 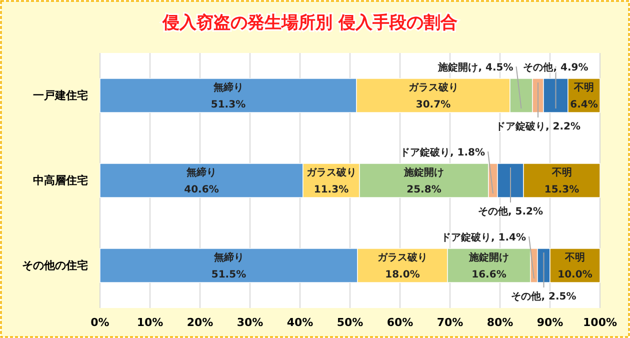 What do you see at coordinates (538, 126) in the screenshot?
I see `data-label: ドア錠破り, 2.2%` at bounding box center [538, 126].